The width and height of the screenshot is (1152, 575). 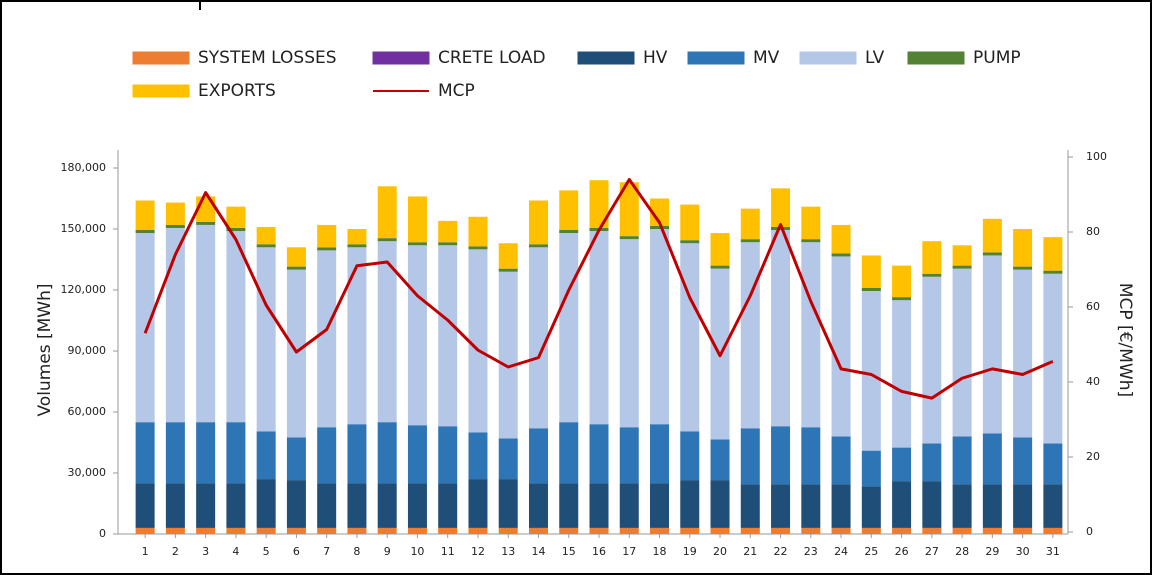 What do you see at coordinates (962, 551) in the screenshot?
I see `x-tick-label: 28` at bounding box center [962, 551].